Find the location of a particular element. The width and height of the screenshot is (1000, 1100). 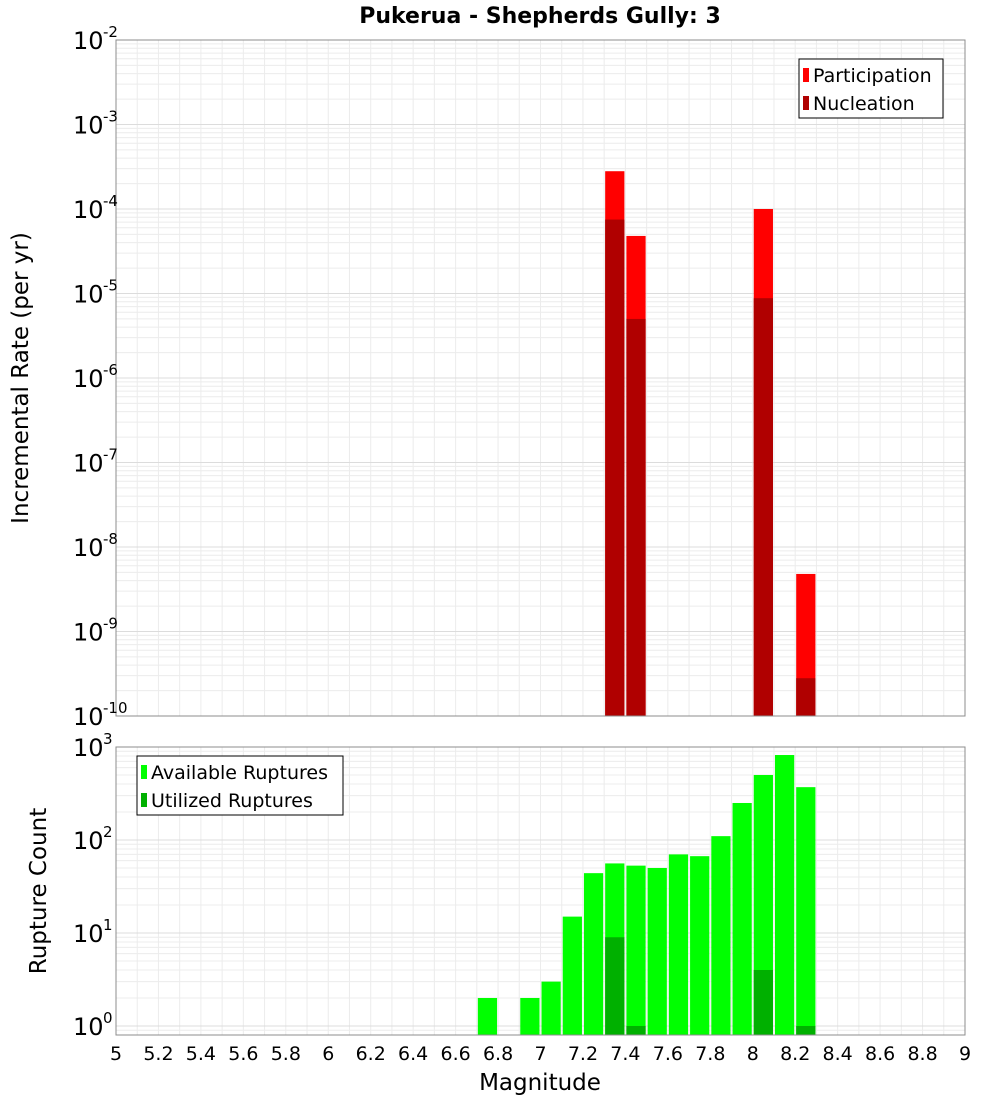

x-tick-label: 6.4 is located at coordinates (413, 1054).